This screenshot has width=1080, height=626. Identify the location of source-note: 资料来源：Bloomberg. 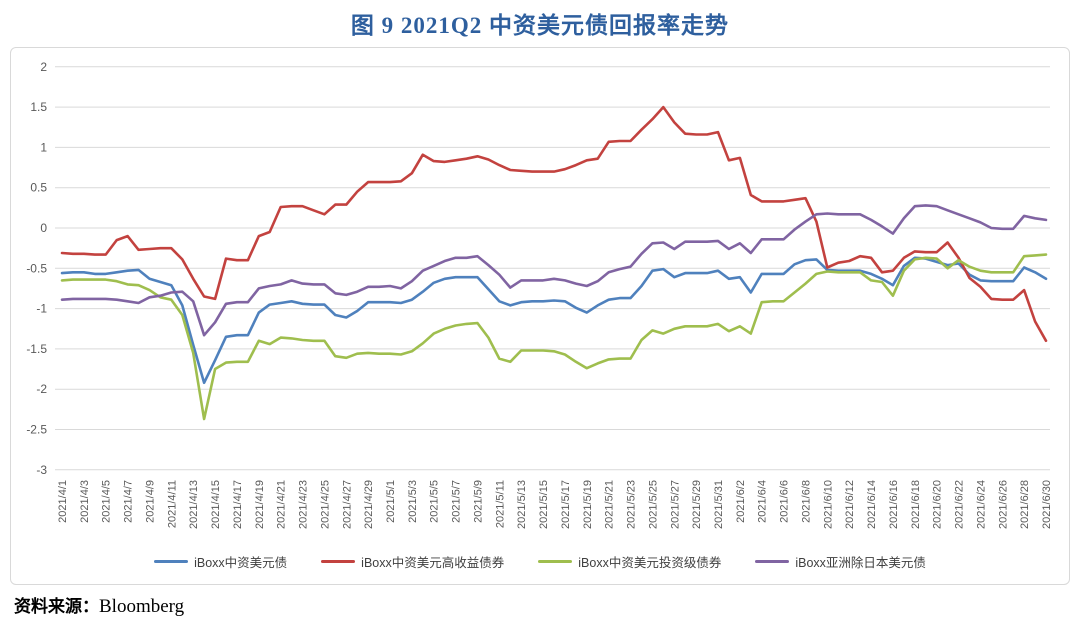
(99, 605).